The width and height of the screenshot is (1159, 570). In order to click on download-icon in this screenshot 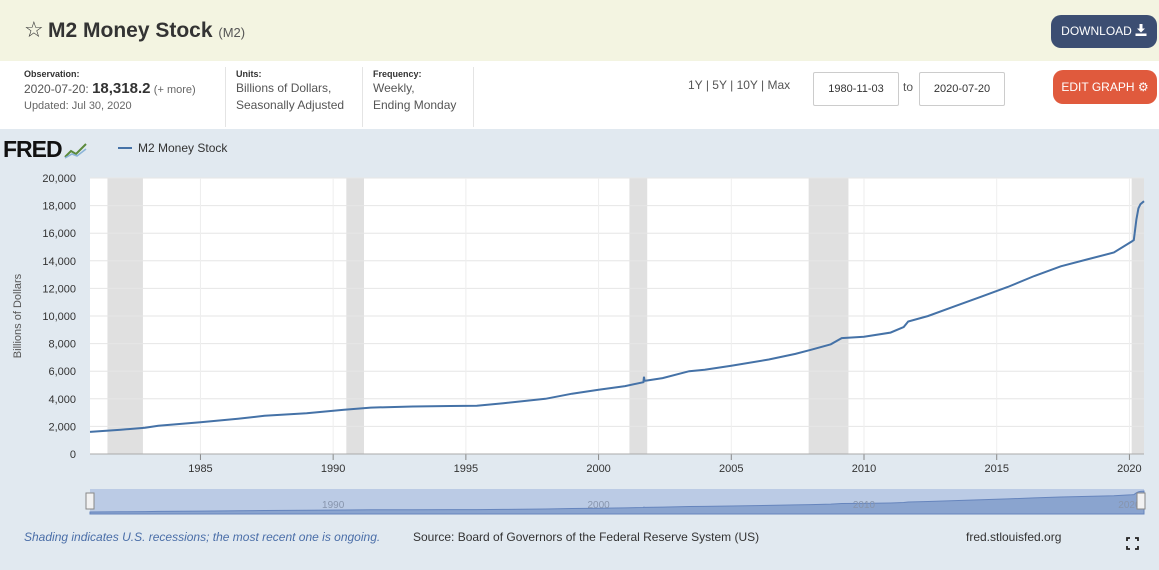, I will do `click(1141, 30)`.